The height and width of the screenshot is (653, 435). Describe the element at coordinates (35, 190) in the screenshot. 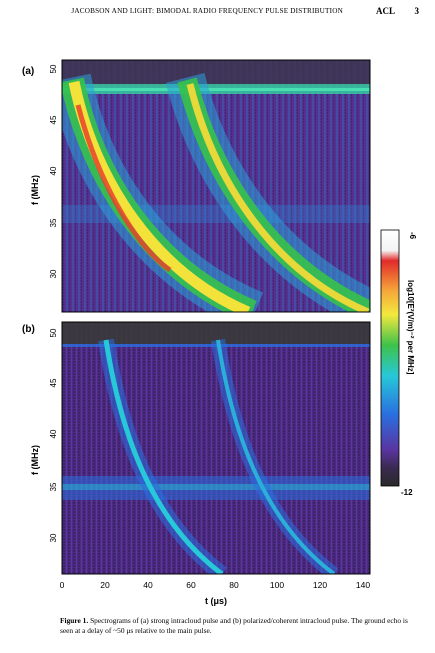

I see `panel-a-ylabel: f (MHz)` at that location.